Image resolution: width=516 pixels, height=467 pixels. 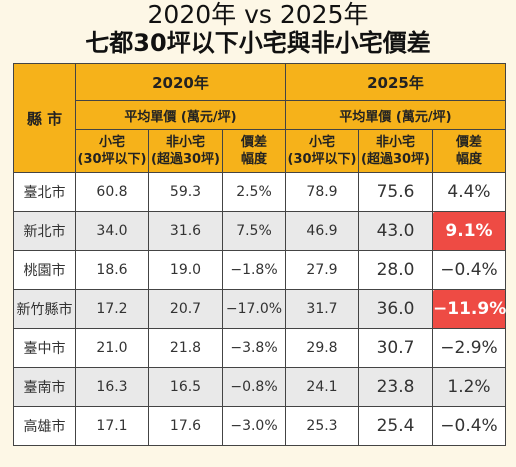 I want to click on small-price-2020: 60.8, so click(x=112, y=192).